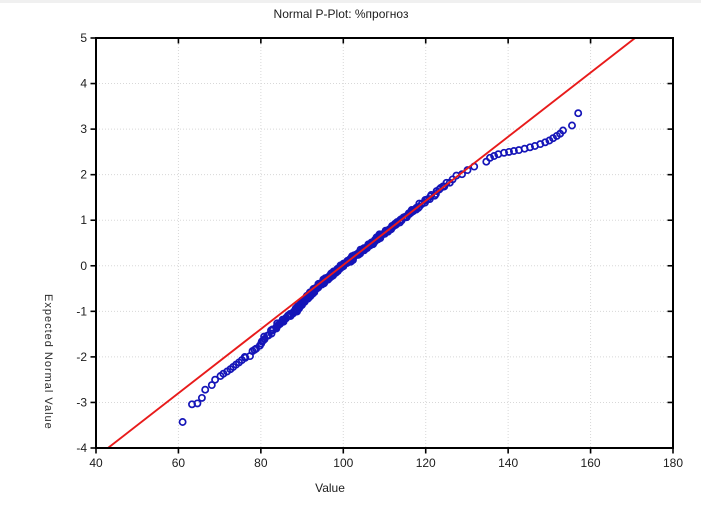 The height and width of the screenshot is (510, 701). I want to click on y-axis-label: Expected Normal Value, so click(48, 362).